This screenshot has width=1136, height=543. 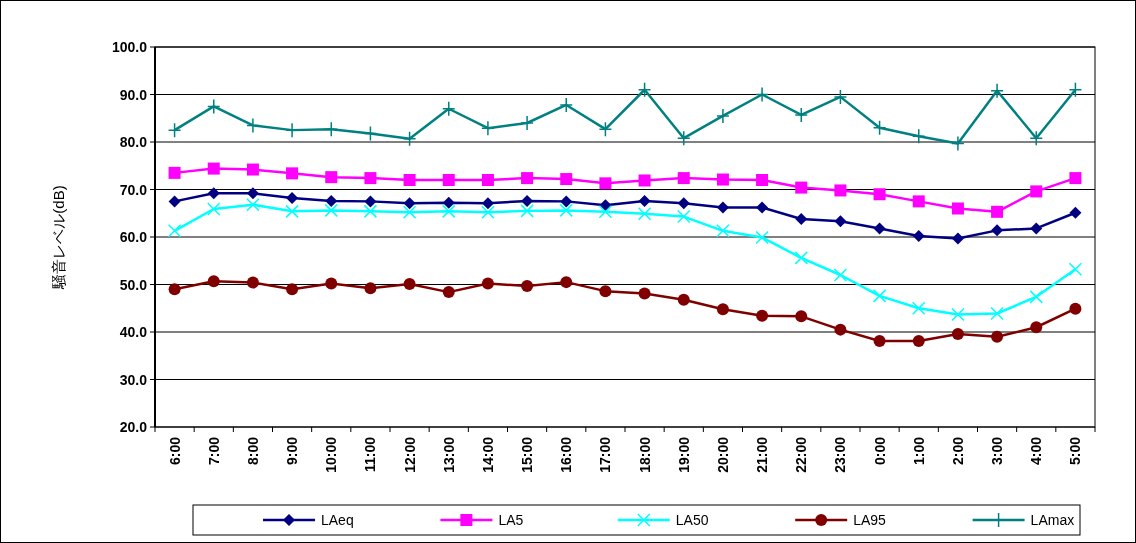 What do you see at coordinates (918, 451) in the screenshot?
I see `x-tick-label: 1:00` at bounding box center [918, 451].